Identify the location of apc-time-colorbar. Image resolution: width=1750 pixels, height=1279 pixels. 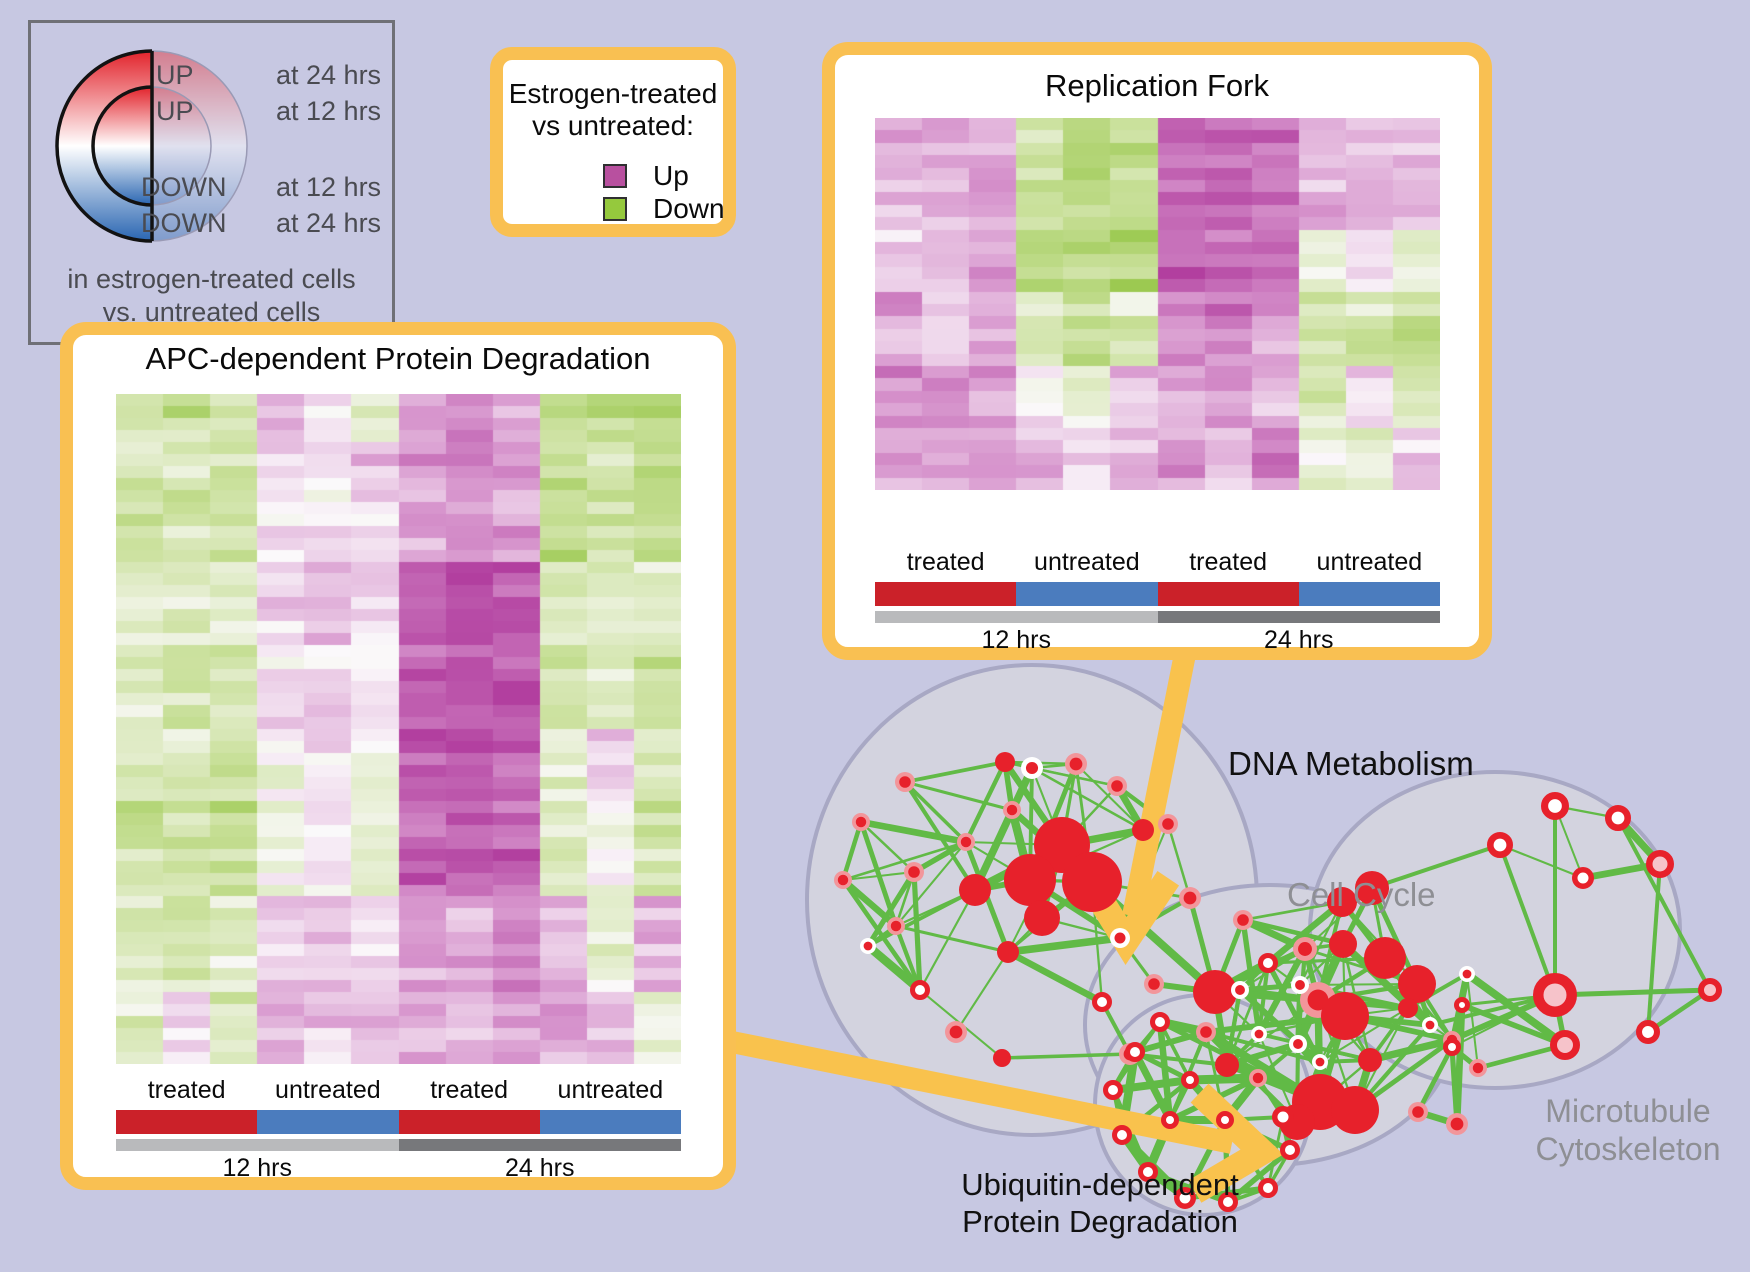
(398, 1145).